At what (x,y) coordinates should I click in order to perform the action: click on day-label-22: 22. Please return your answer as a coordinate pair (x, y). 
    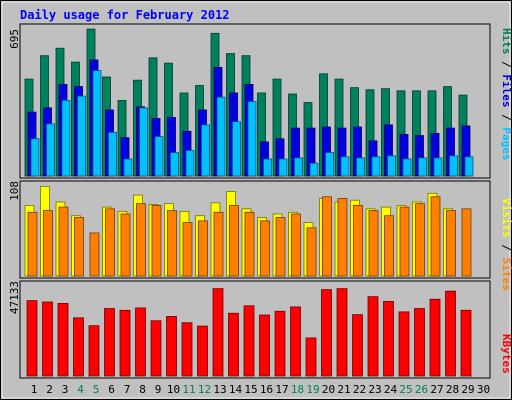
    Looking at the image, I should click on (359, 389).